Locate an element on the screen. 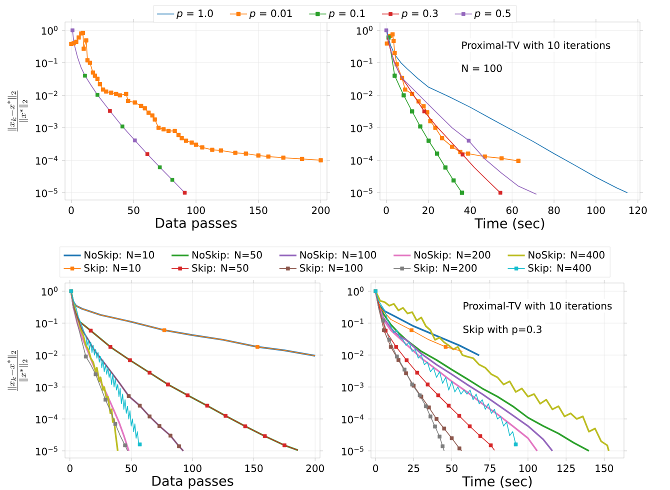 Image resolution: width=670 pixels, height=490 pixels. x-tick-label: 25 is located at coordinates (414, 468).